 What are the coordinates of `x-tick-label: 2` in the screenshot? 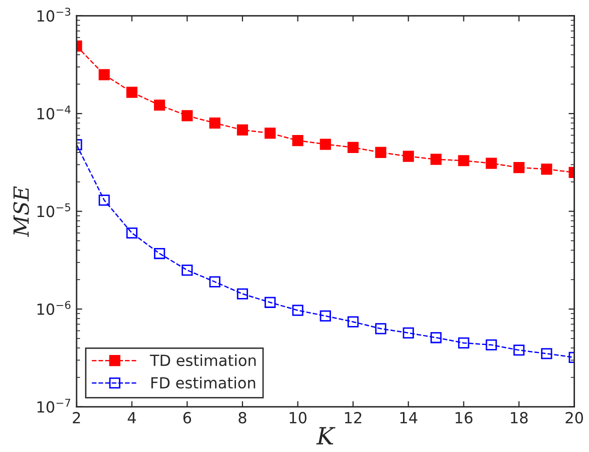 It's located at (76, 418).